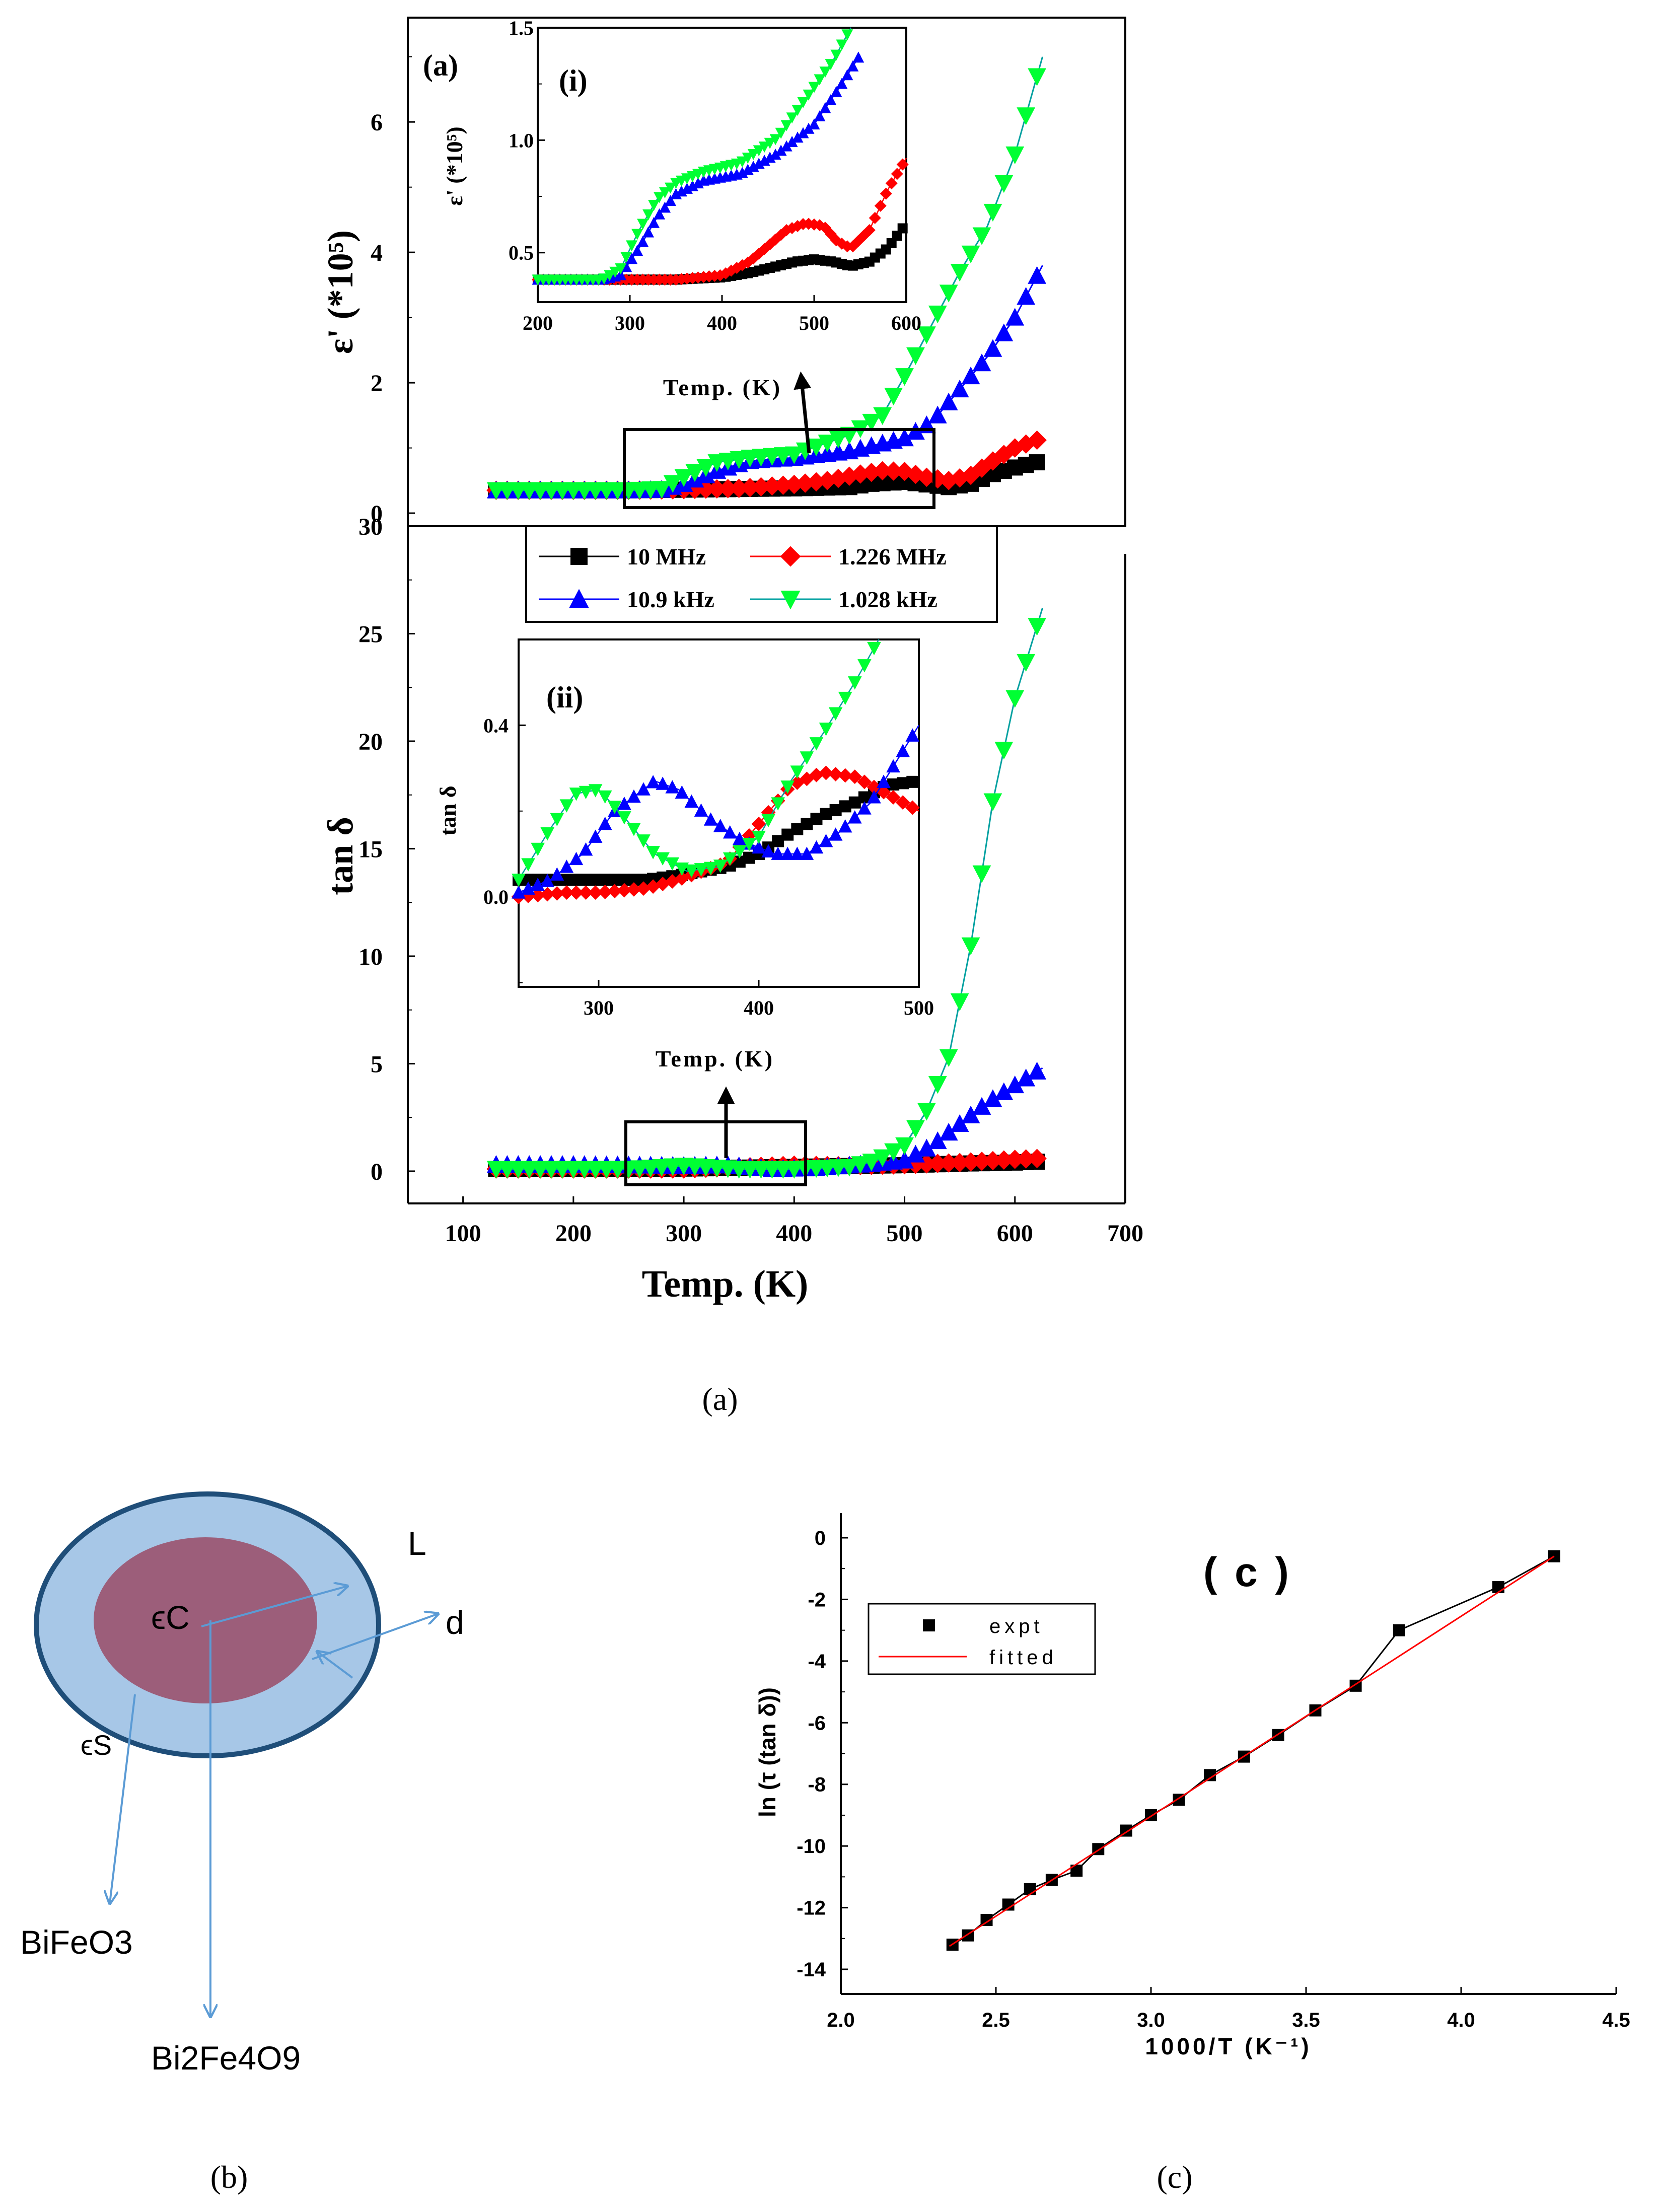 Image resolution: width=1659 pixels, height=2212 pixels. What do you see at coordinates (820, 1538) in the screenshot?
I see `y-tick-label: 0` at bounding box center [820, 1538].